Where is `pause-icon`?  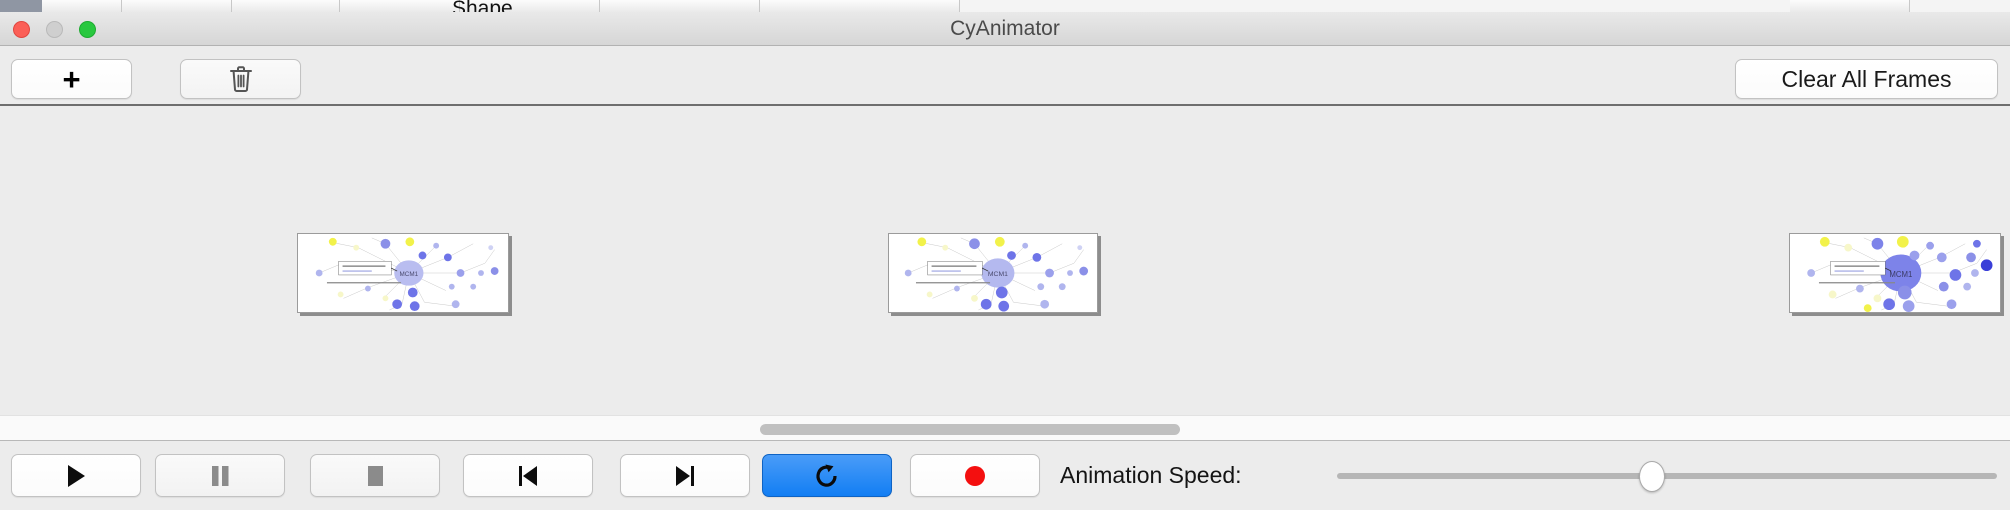
pause-icon is located at coordinates (220, 475).